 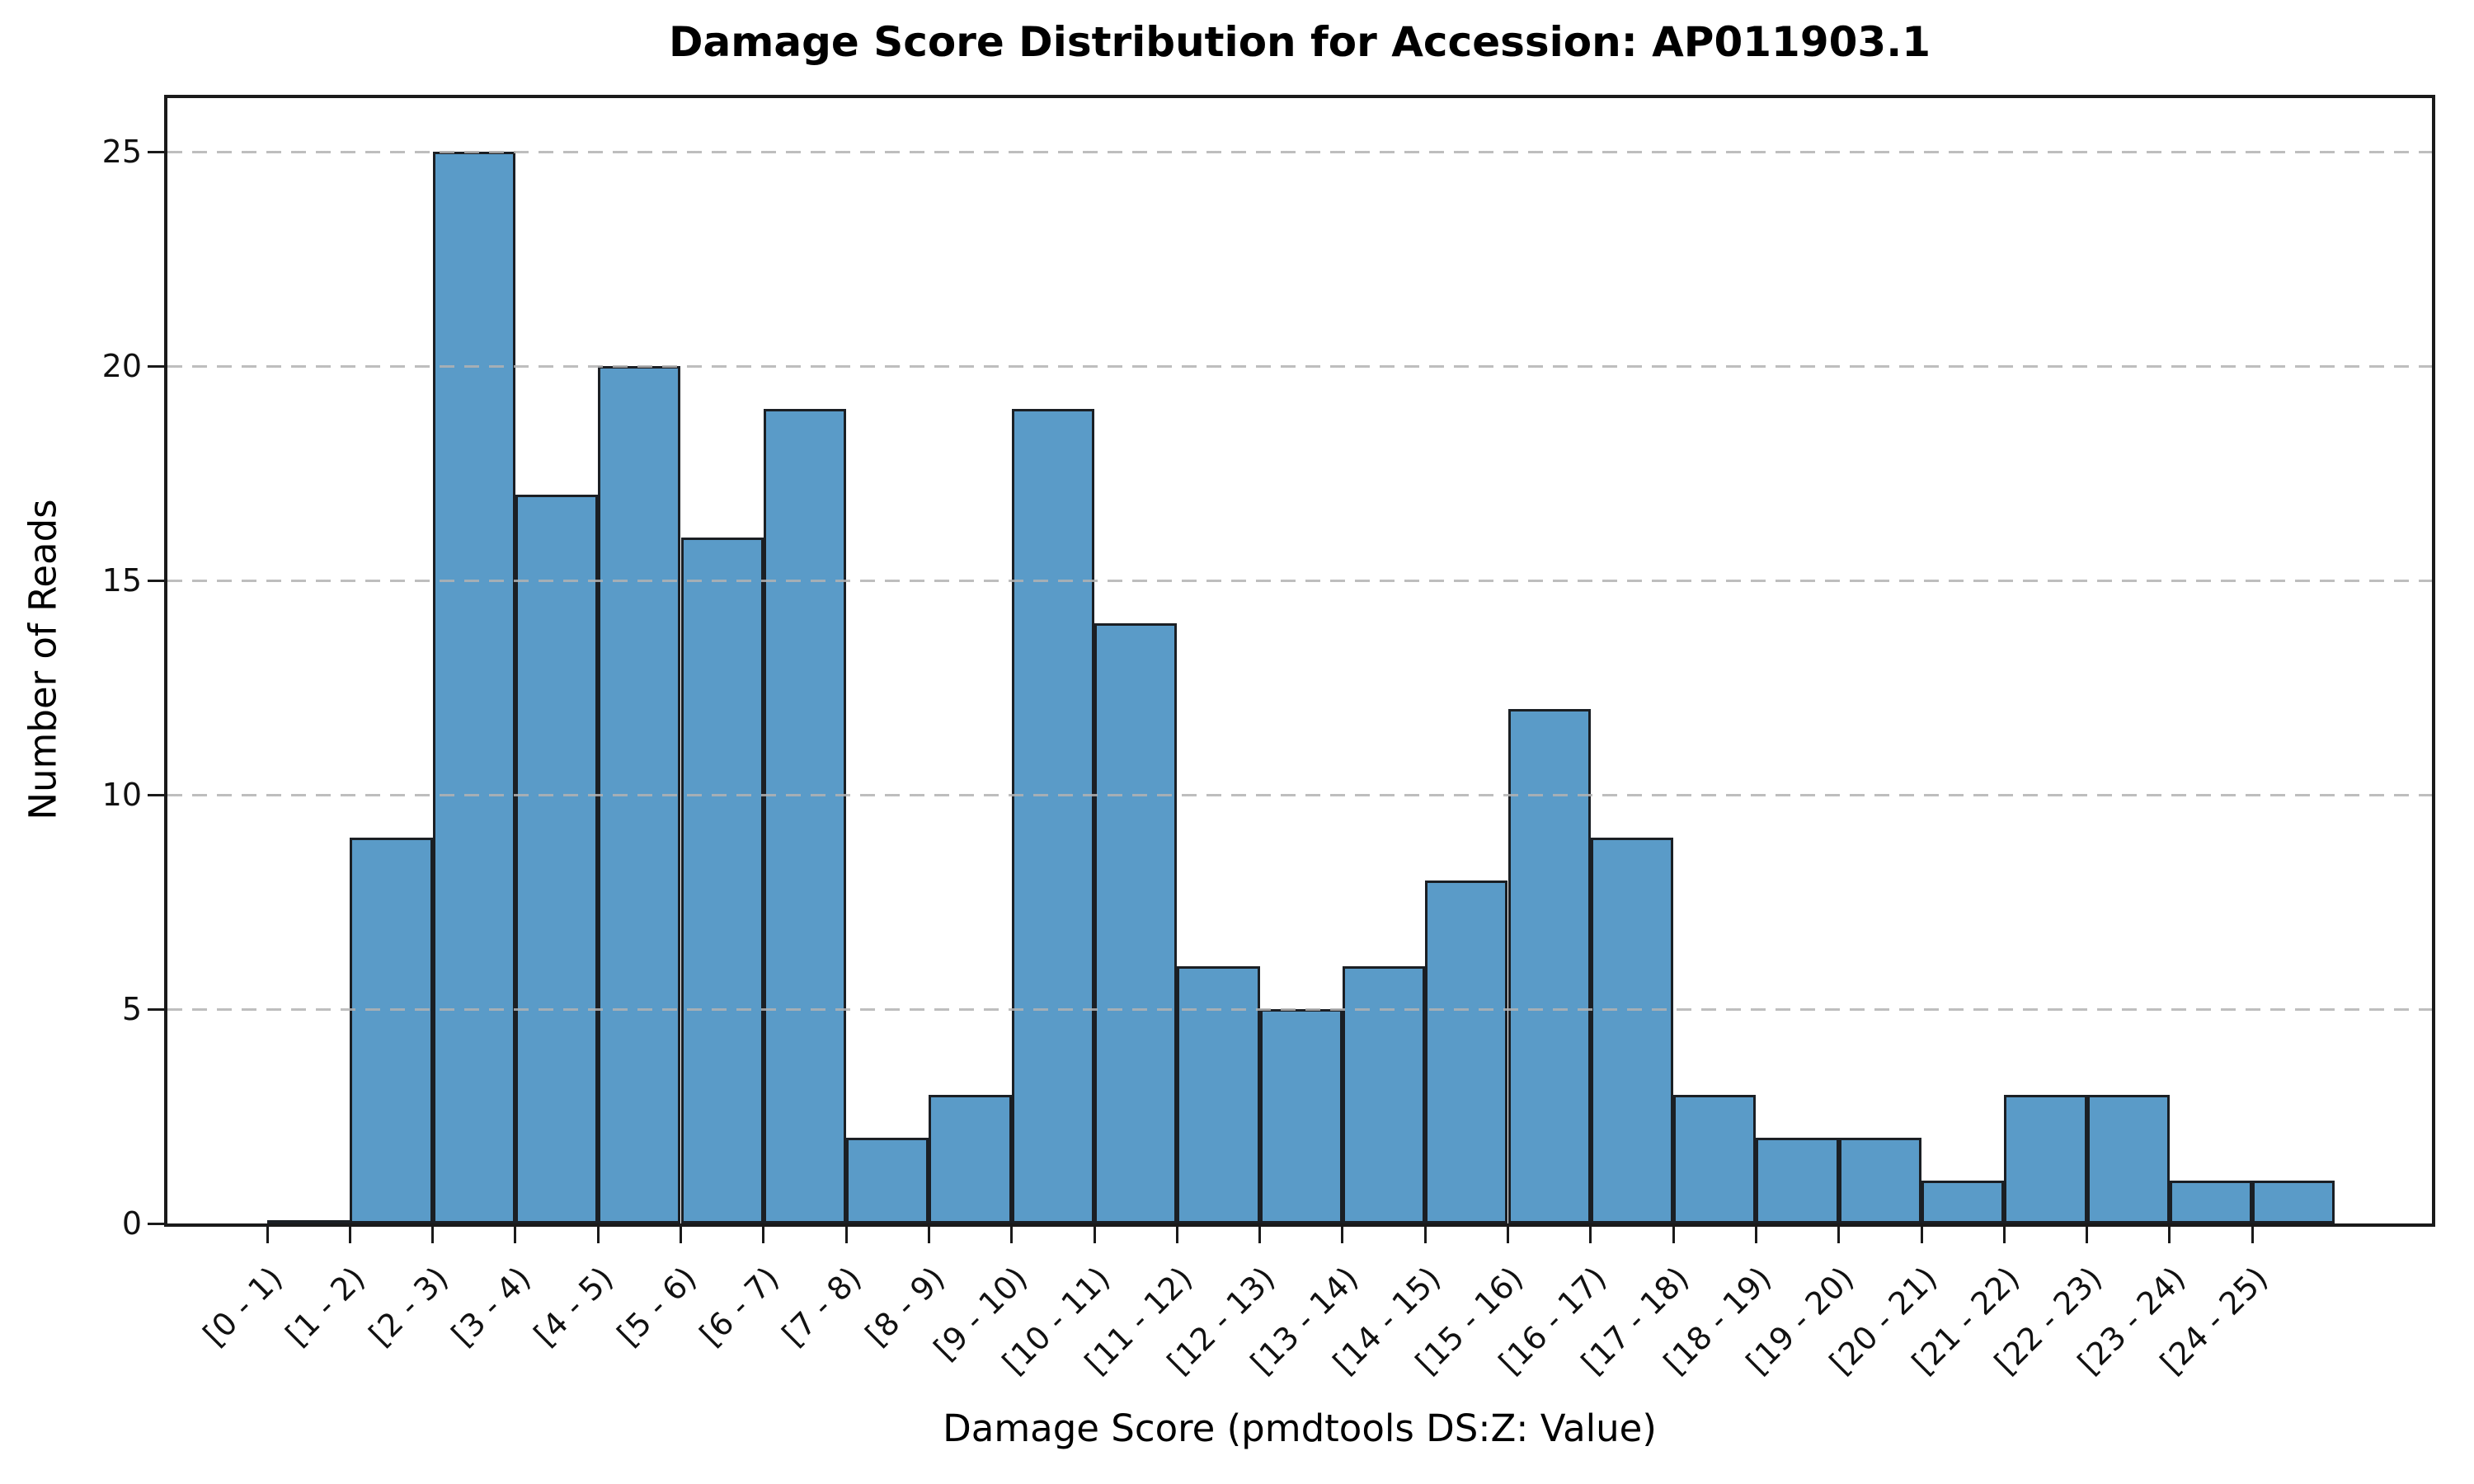 What do you see at coordinates (822, 1307) in the screenshot?
I see `x-tick-label: [7 - 8)` at bounding box center [822, 1307].